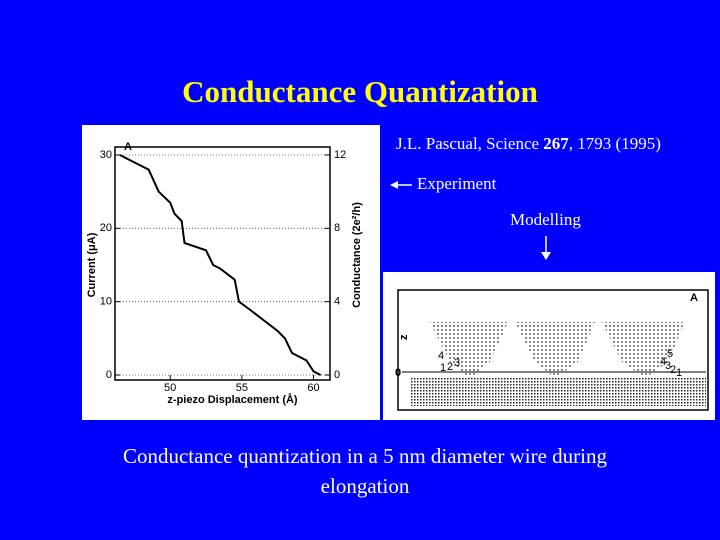 This screenshot has height=540, width=720. What do you see at coordinates (337, 228) in the screenshot?
I see `y2-tick-label: 8` at bounding box center [337, 228].